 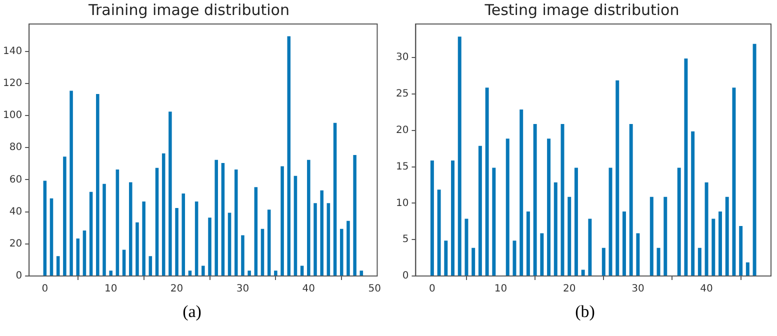 What do you see at coordinates (374, 289) in the screenshot?
I see `x-tick-label: 50` at bounding box center [374, 289].